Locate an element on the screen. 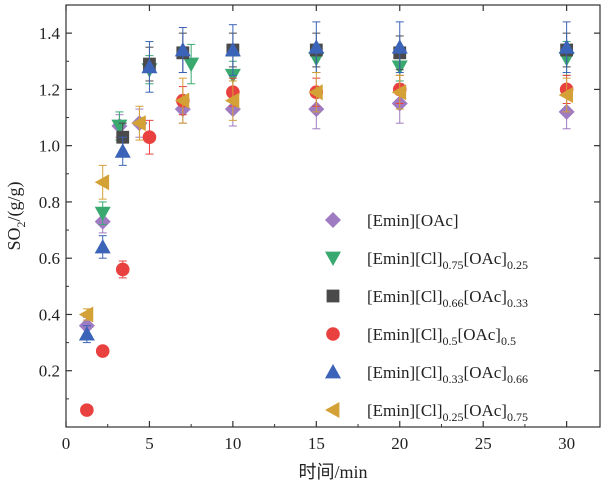 This screenshot has width=604, height=486. y-axis-title-rest: /(g/g) is located at coordinates (14, 201).